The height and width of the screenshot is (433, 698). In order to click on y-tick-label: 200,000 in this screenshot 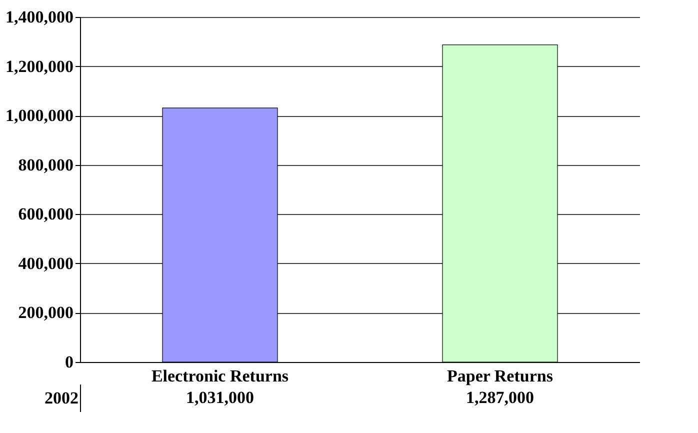, I will do `click(46, 312)`.